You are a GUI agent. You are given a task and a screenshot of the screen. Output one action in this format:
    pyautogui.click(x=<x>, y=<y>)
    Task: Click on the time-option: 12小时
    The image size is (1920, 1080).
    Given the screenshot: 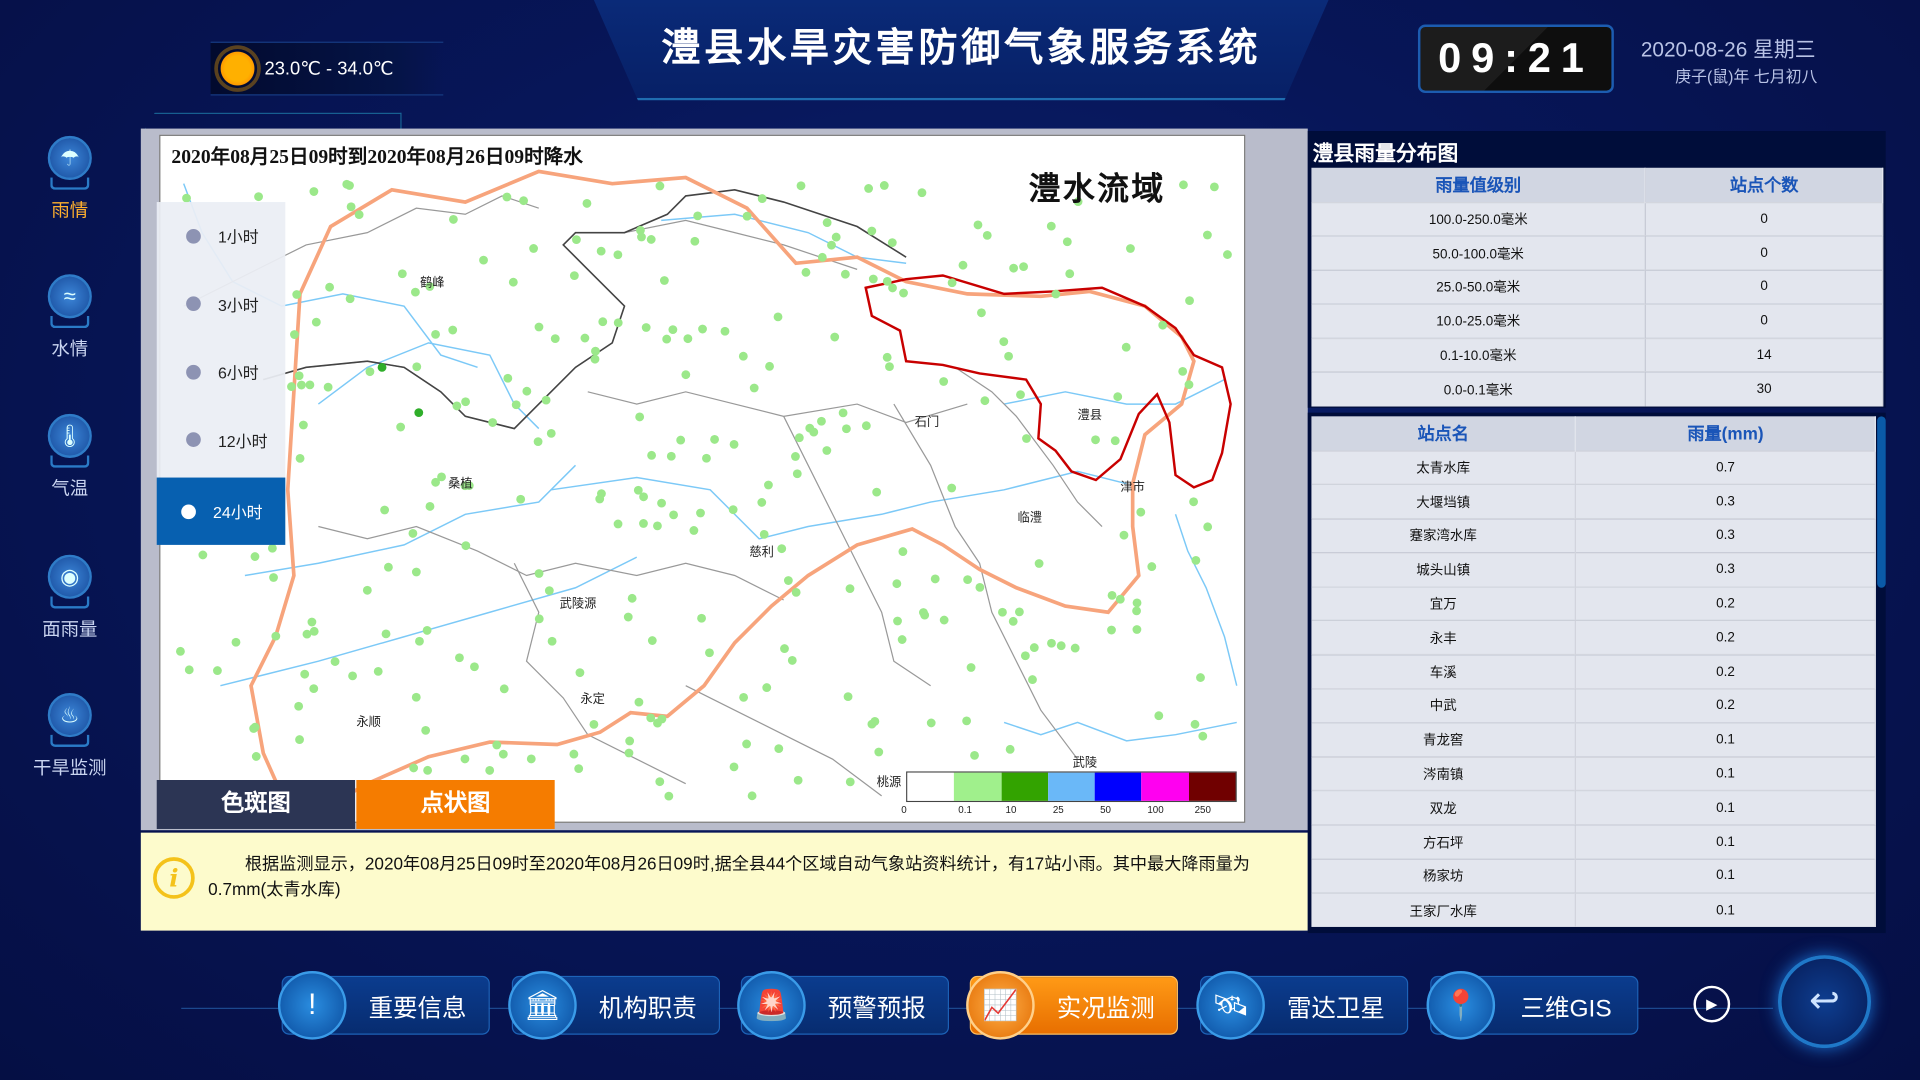 What is the action you would take?
    pyautogui.click(x=221, y=439)
    